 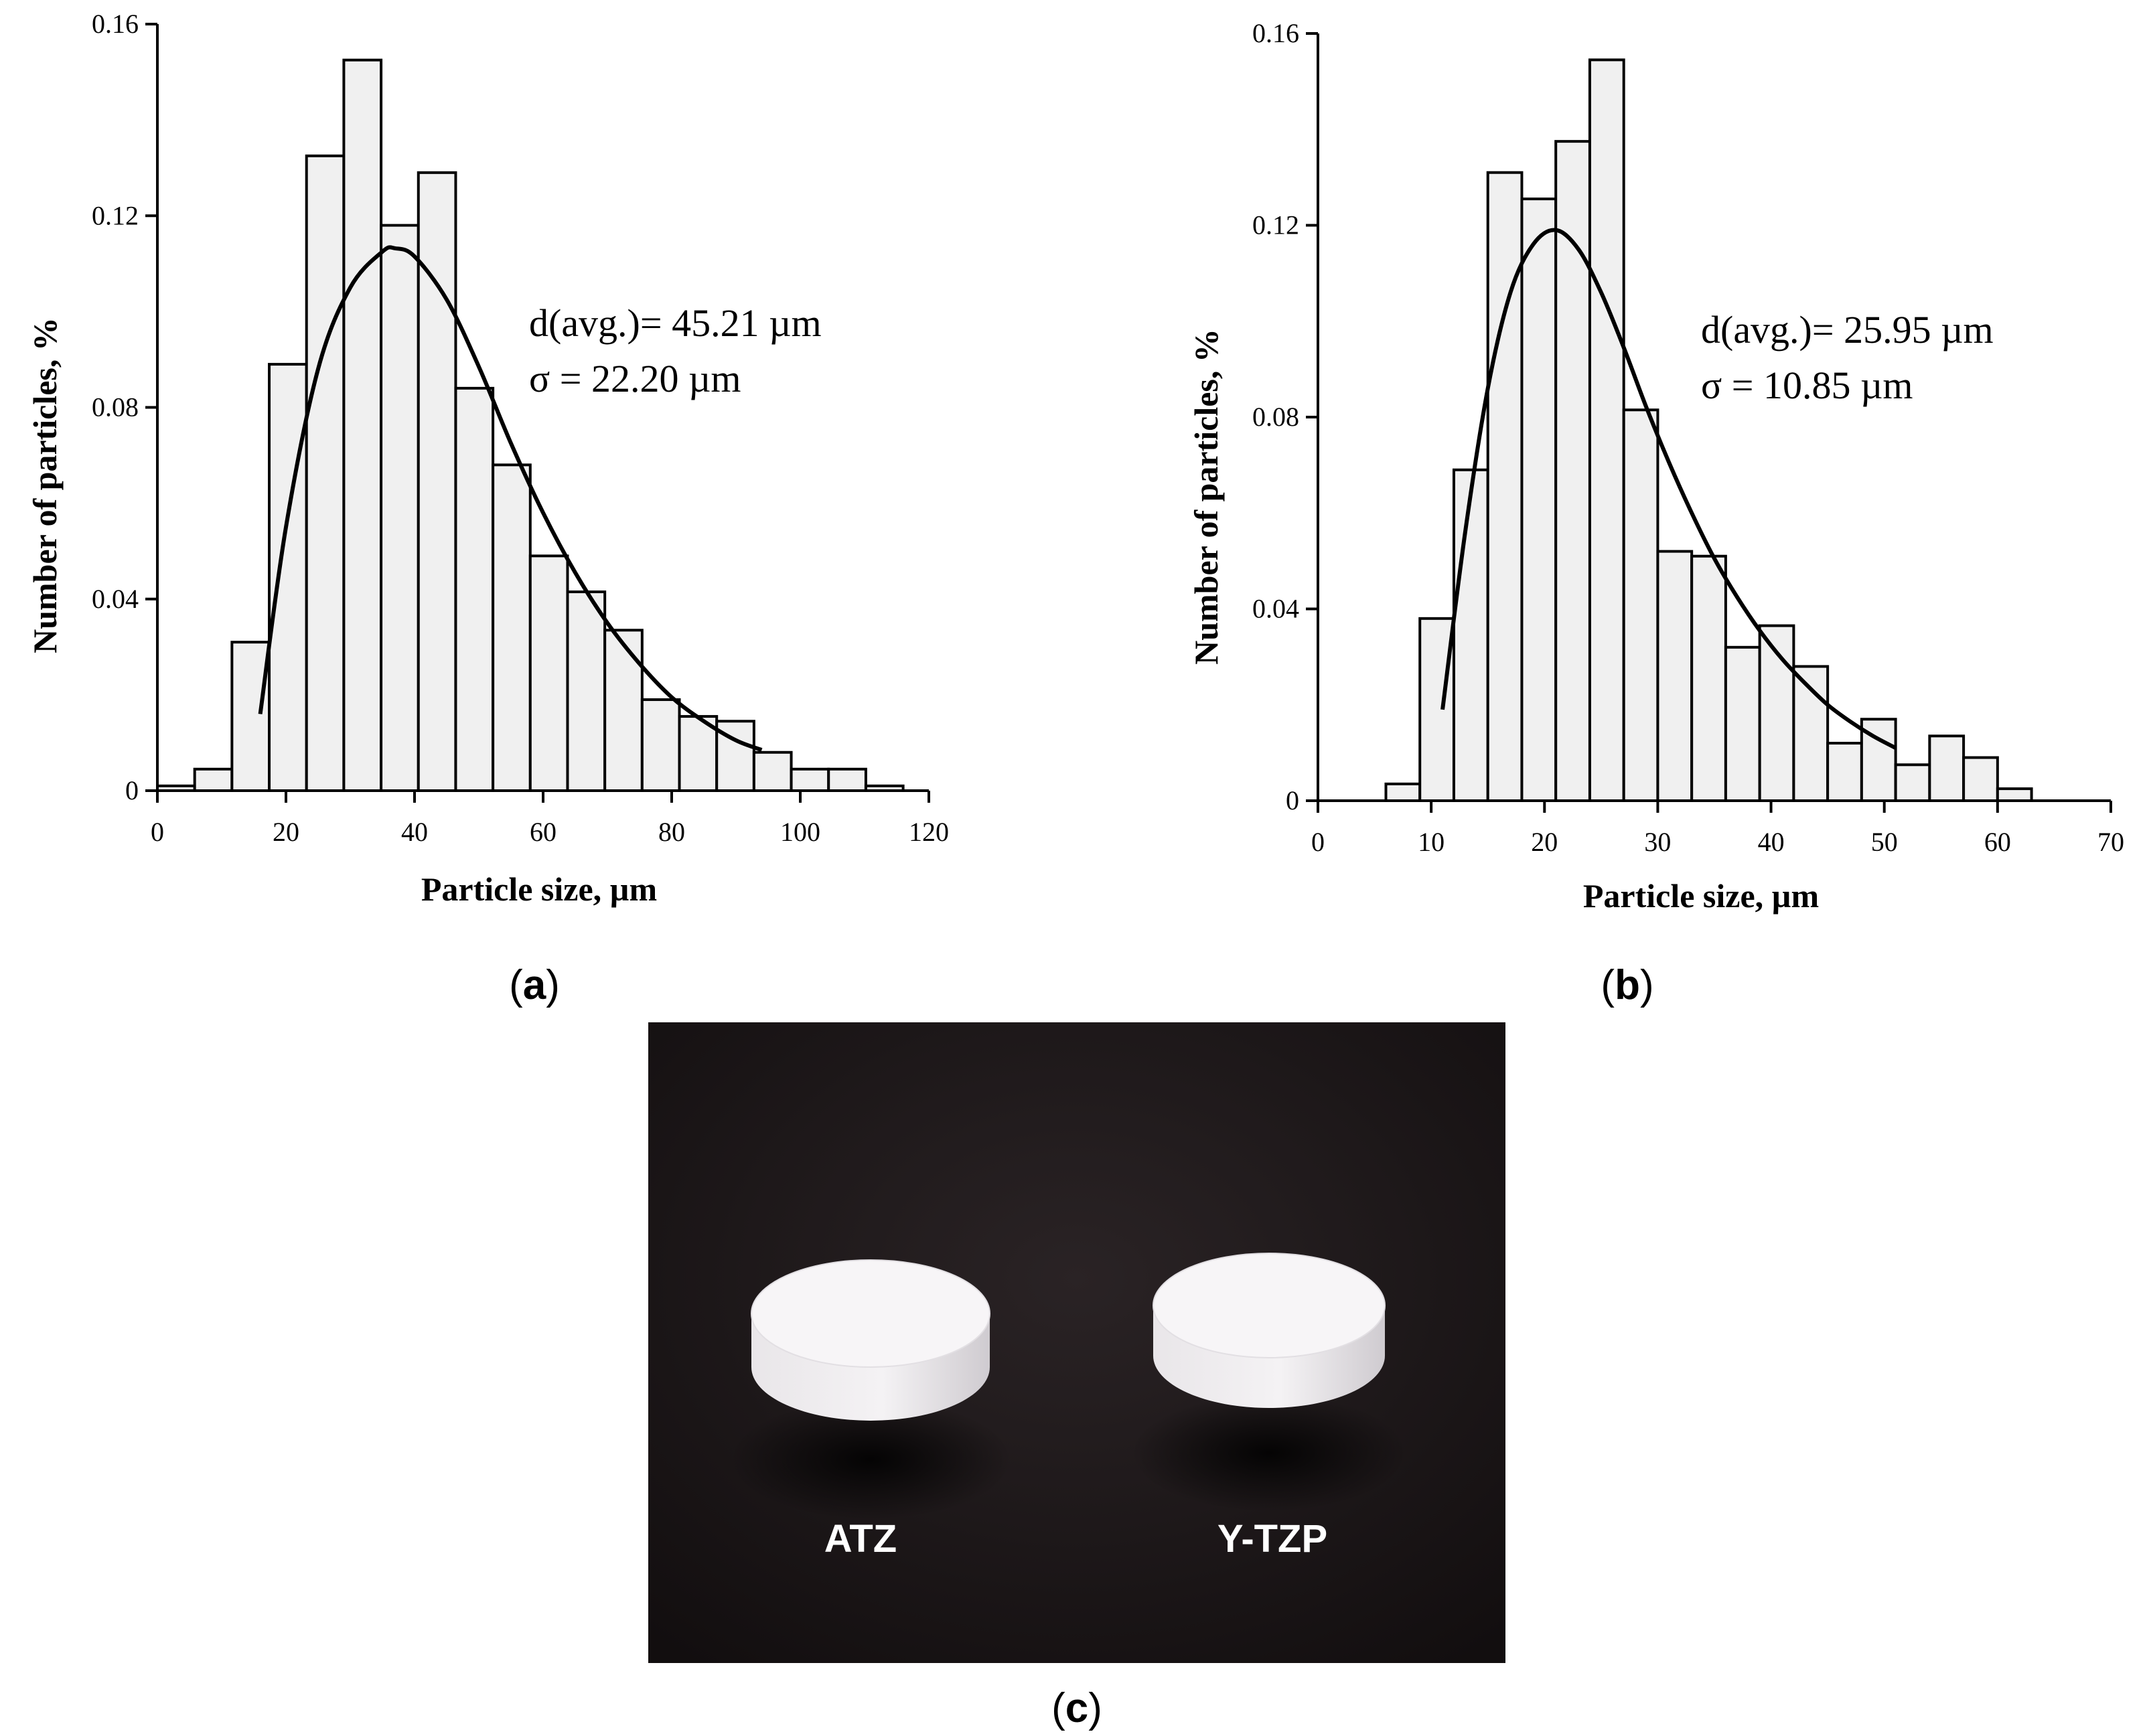 I want to click on panel-caption-b-letter: b, so click(x=1628, y=985).